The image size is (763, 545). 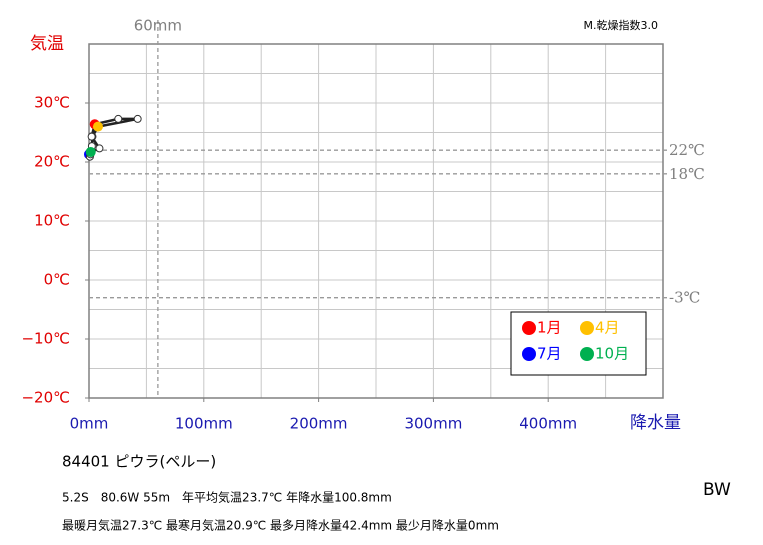 What do you see at coordinates (612, 354) in the screenshot?
I see `legend-label: 10月` at bounding box center [612, 354].